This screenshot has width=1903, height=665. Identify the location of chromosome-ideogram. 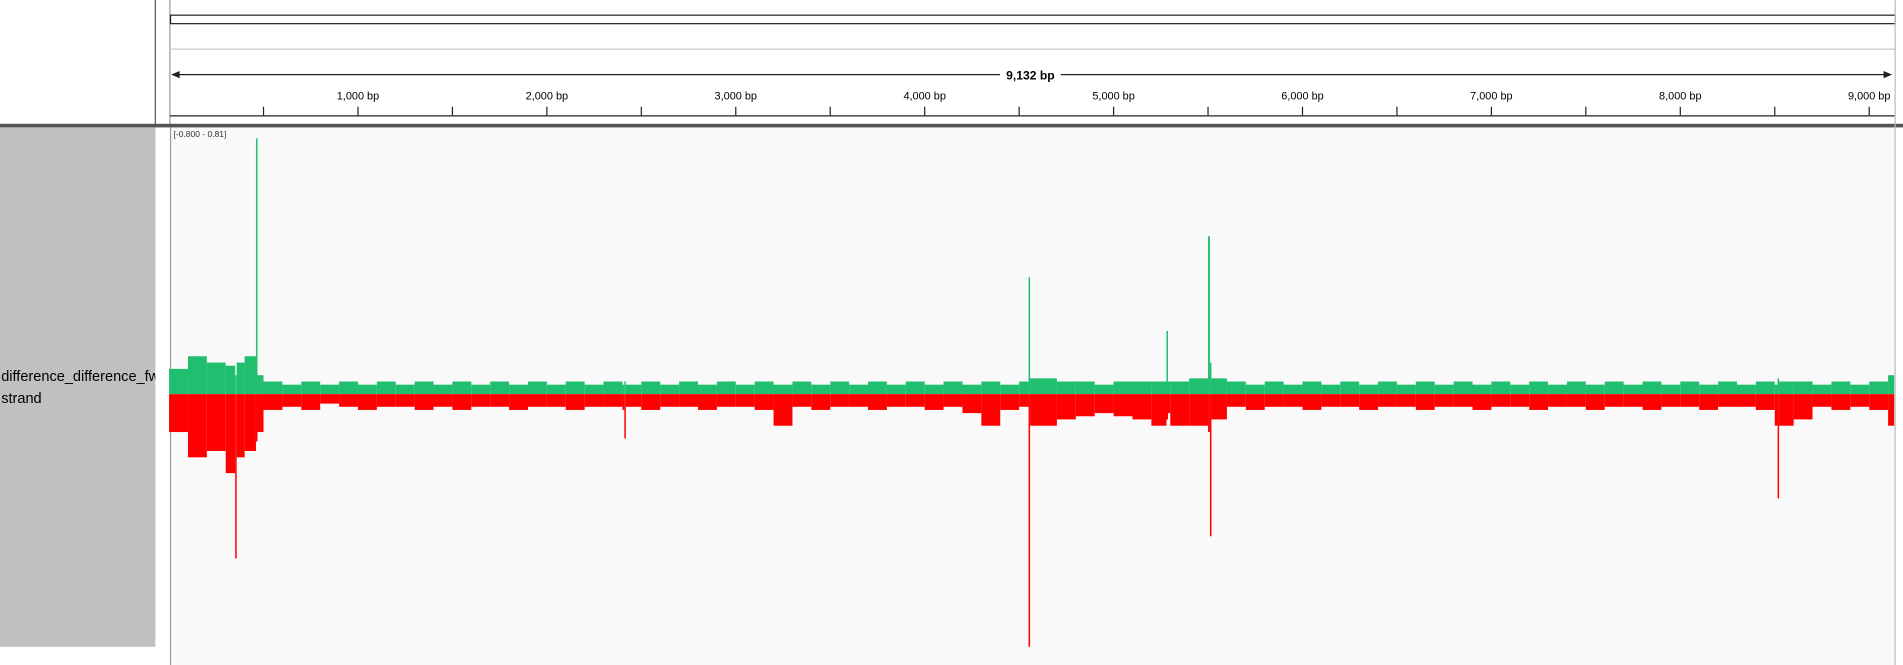
(1032, 19).